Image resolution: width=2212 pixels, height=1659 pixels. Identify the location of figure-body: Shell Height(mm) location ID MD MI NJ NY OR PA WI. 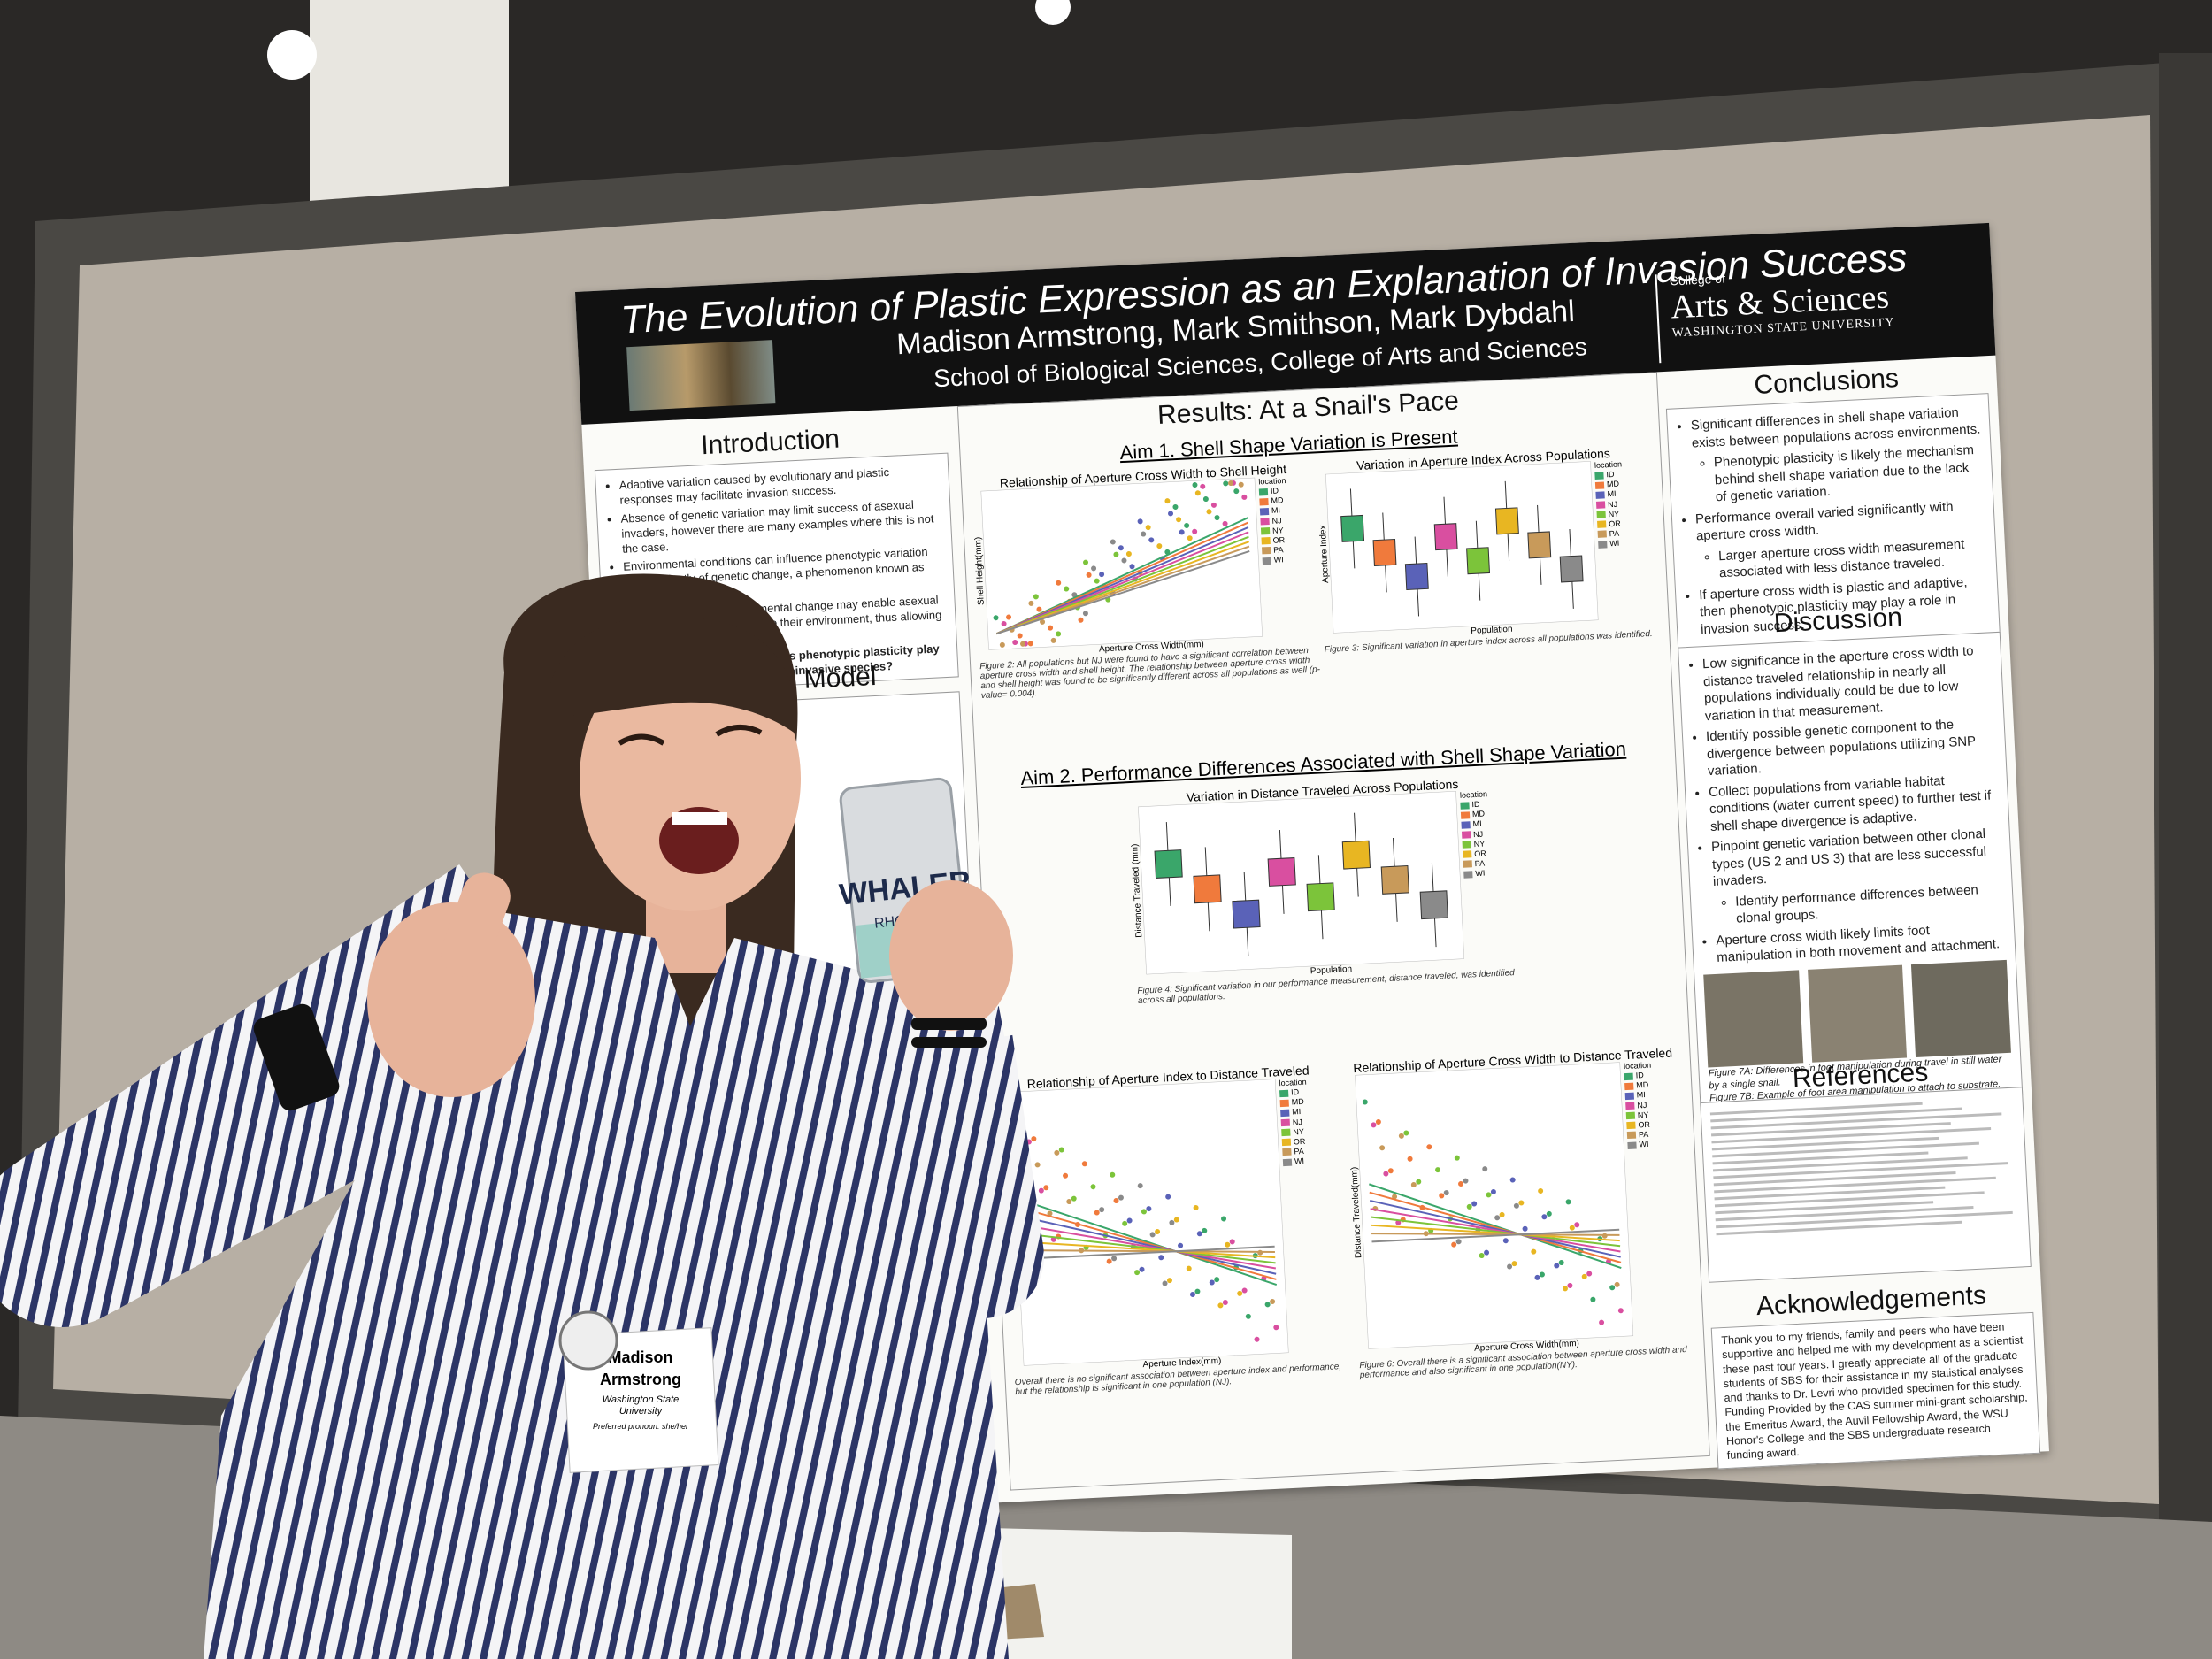
(1148, 562).